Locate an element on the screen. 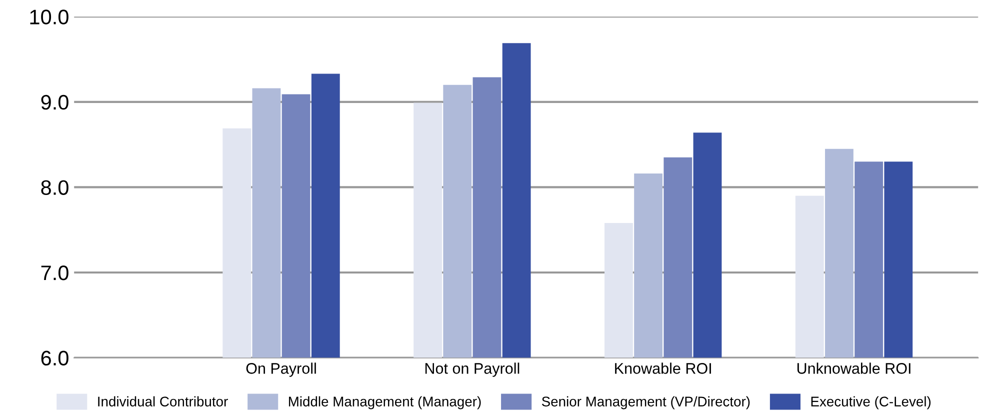 This screenshot has width=988, height=416. y-tick-label: 6.0 is located at coordinates (54, 358).